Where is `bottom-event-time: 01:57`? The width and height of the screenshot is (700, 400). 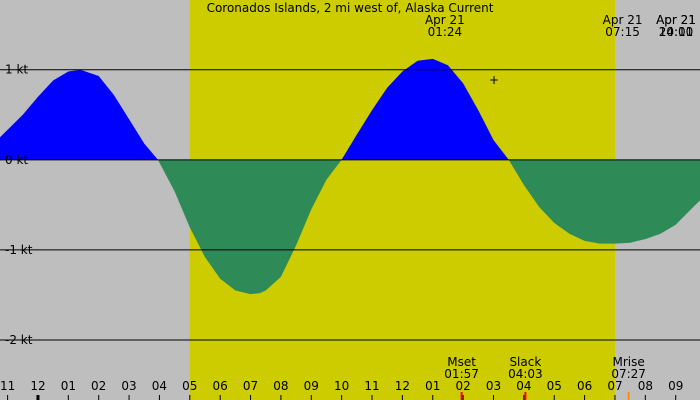 bottom-event-time: 01:57 is located at coordinates (461, 374).